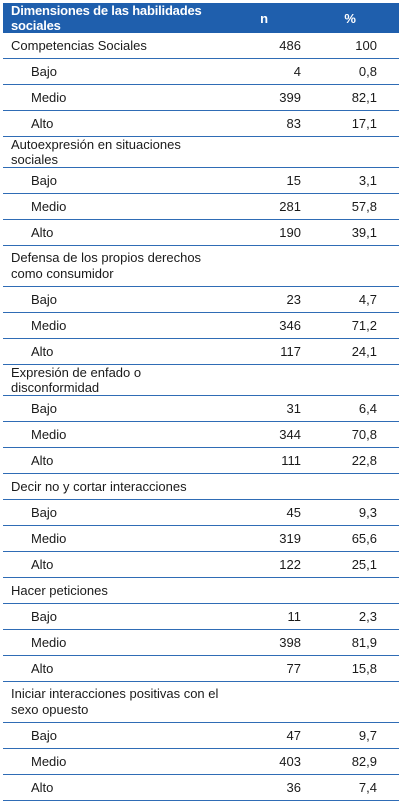 This screenshot has height=801, width=402. I want to click on count-cell: 11, so click(264, 616).